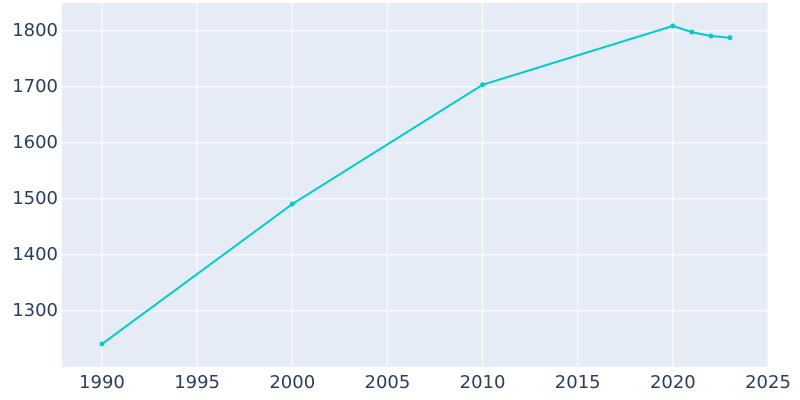 Image resolution: width=800 pixels, height=400 pixels. Describe the element at coordinates (483, 382) in the screenshot. I see `x-tick-label: 2010` at that location.